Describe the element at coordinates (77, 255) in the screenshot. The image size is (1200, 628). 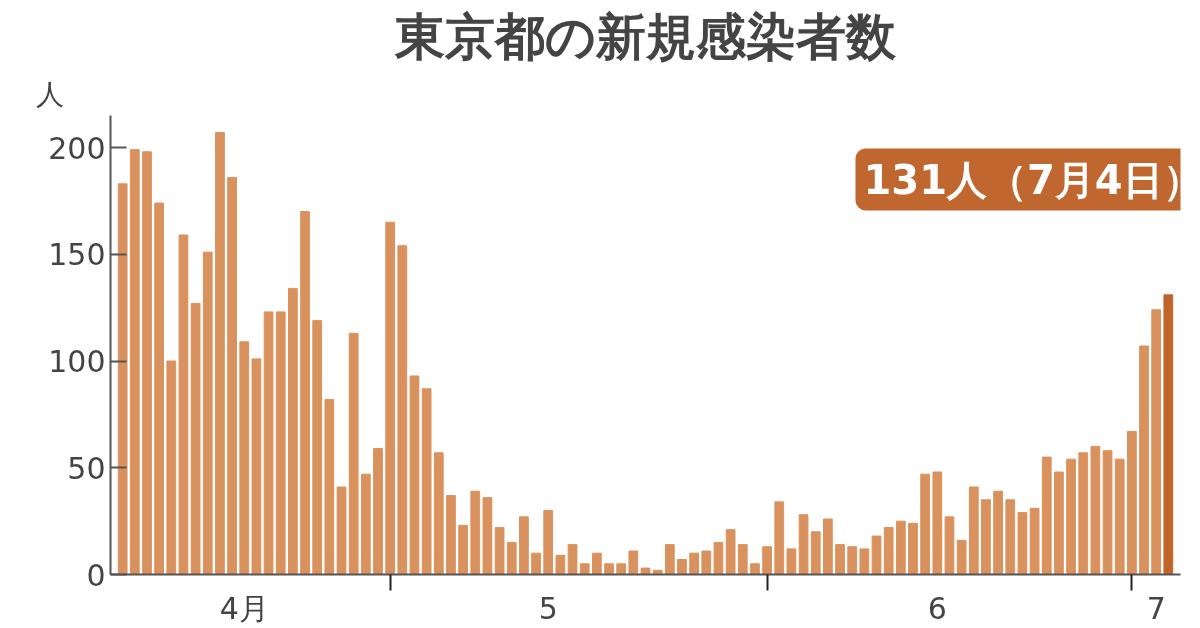
I see `y-tick-label: 150` at that location.